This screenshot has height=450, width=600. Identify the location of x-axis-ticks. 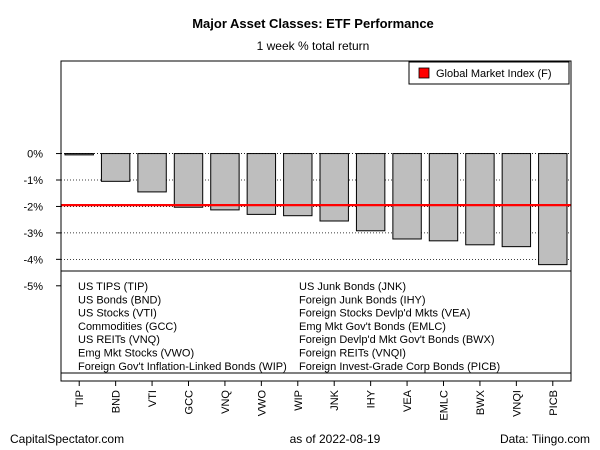
(316, 383).